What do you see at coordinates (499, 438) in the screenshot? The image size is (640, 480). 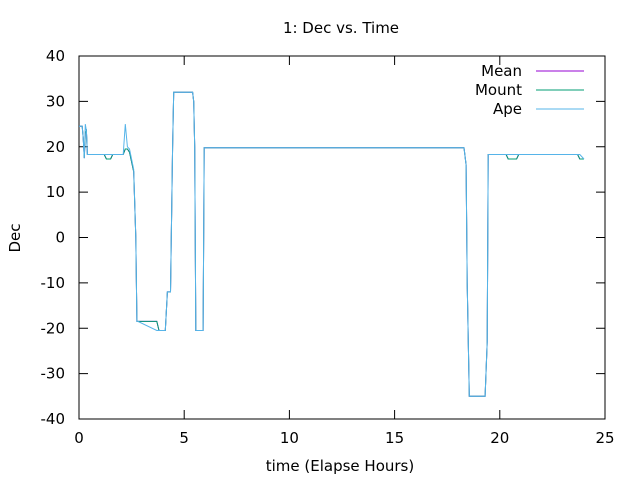 I see `x-tick-label: 20` at bounding box center [499, 438].